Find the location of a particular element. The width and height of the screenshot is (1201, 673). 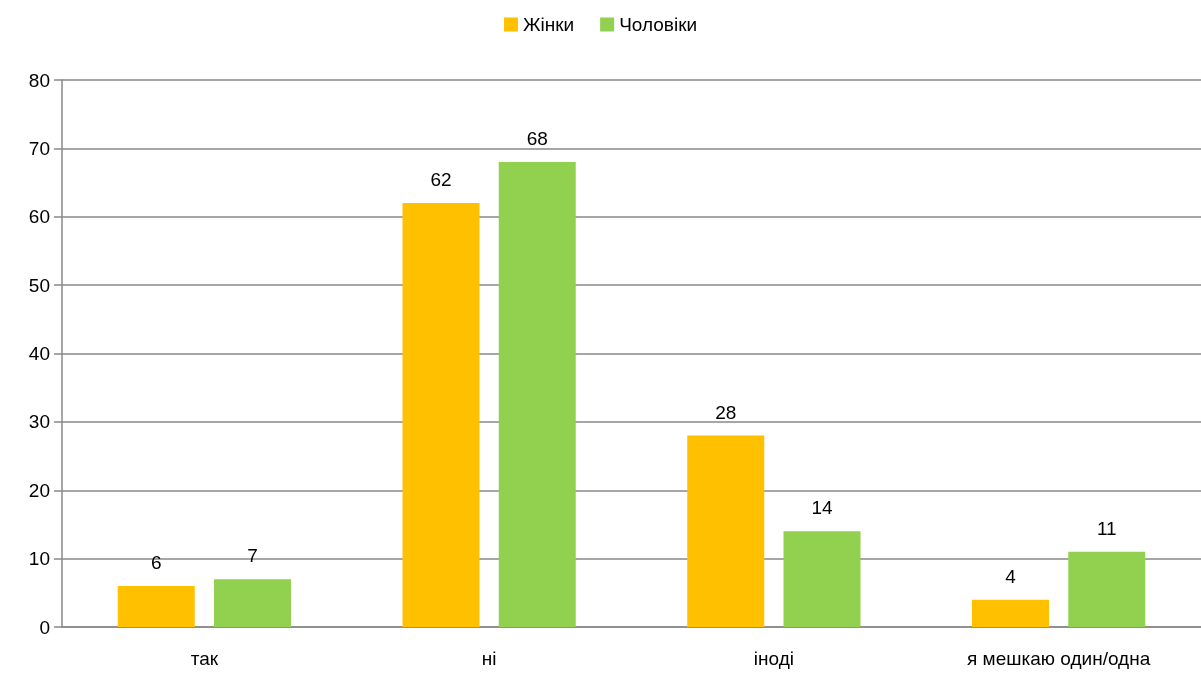

y-tick-label: 40 is located at coordinates (39, 353).